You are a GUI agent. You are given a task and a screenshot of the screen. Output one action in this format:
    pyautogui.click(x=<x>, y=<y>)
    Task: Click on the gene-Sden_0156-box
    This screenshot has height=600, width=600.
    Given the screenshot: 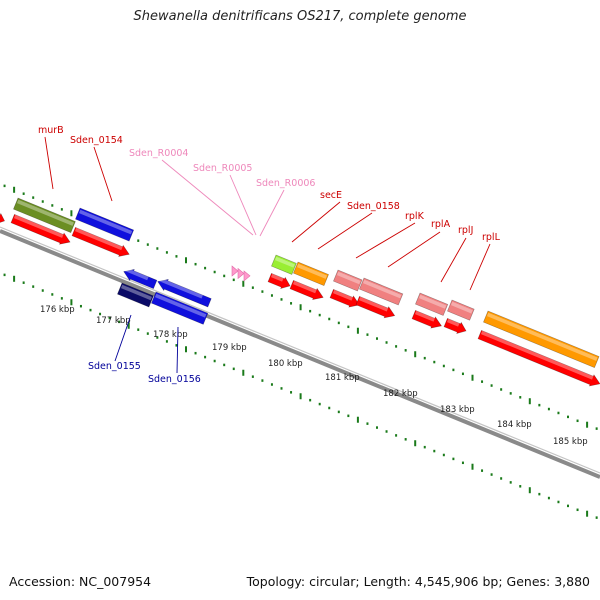 What is the action you would take?
    pyautogui.click(x=180, y=308)
    